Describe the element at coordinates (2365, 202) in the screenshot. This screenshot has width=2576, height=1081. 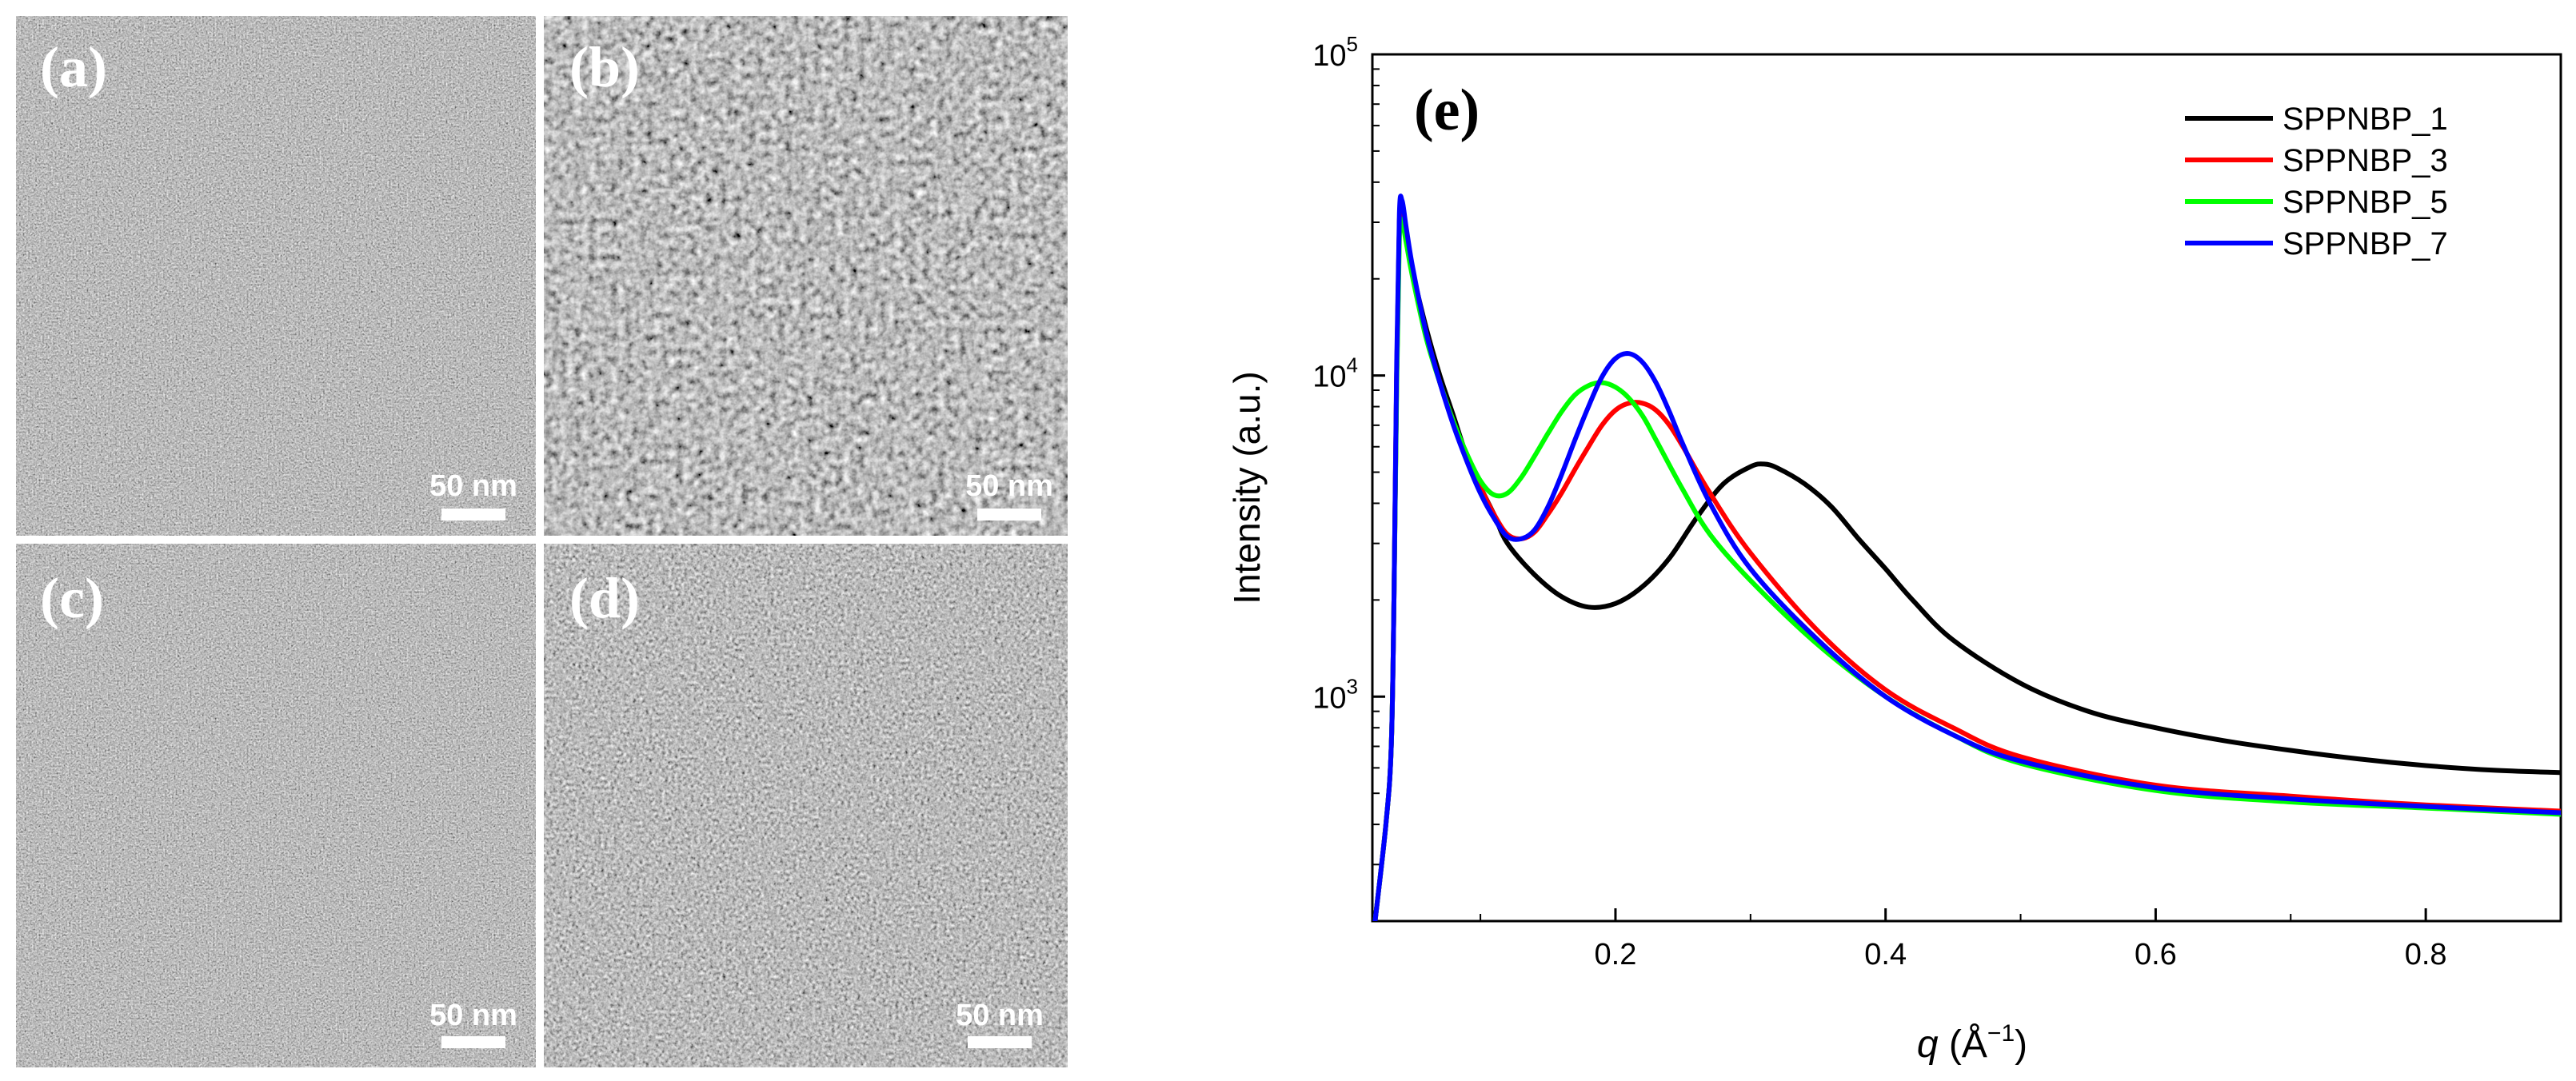
I see `legend-label: SPPNBP_5` at that location.